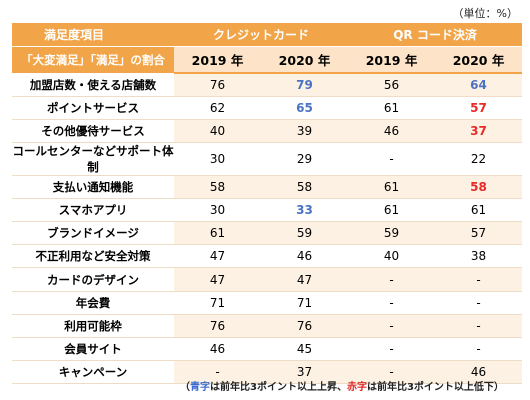 This screenshot has height=400, width=530. I want to click on note-blue-word: 青字, so click(200, 387).